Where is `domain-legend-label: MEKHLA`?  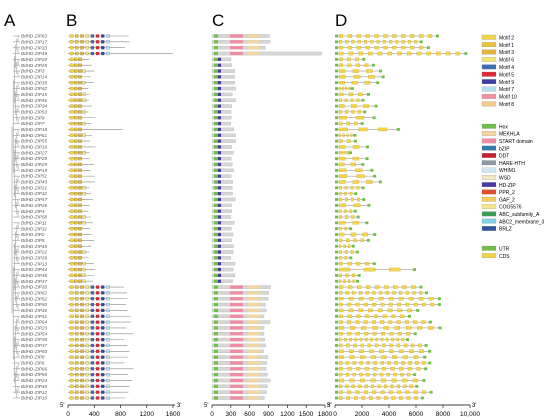 domain-legend-label: MEKHLA is located at coordinates (509, 135).